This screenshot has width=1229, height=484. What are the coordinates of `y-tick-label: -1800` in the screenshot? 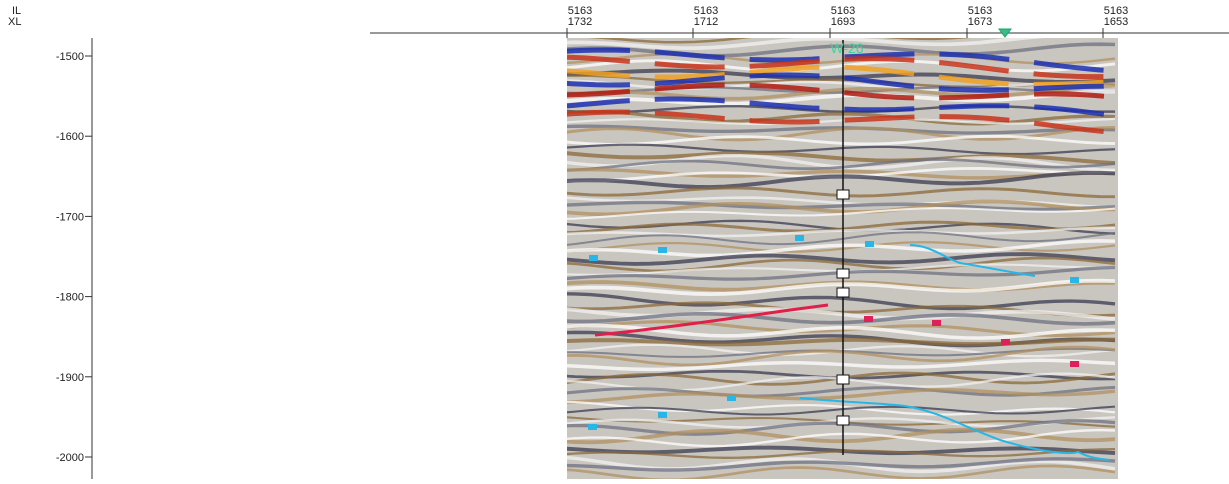 It's located at (70, 298).